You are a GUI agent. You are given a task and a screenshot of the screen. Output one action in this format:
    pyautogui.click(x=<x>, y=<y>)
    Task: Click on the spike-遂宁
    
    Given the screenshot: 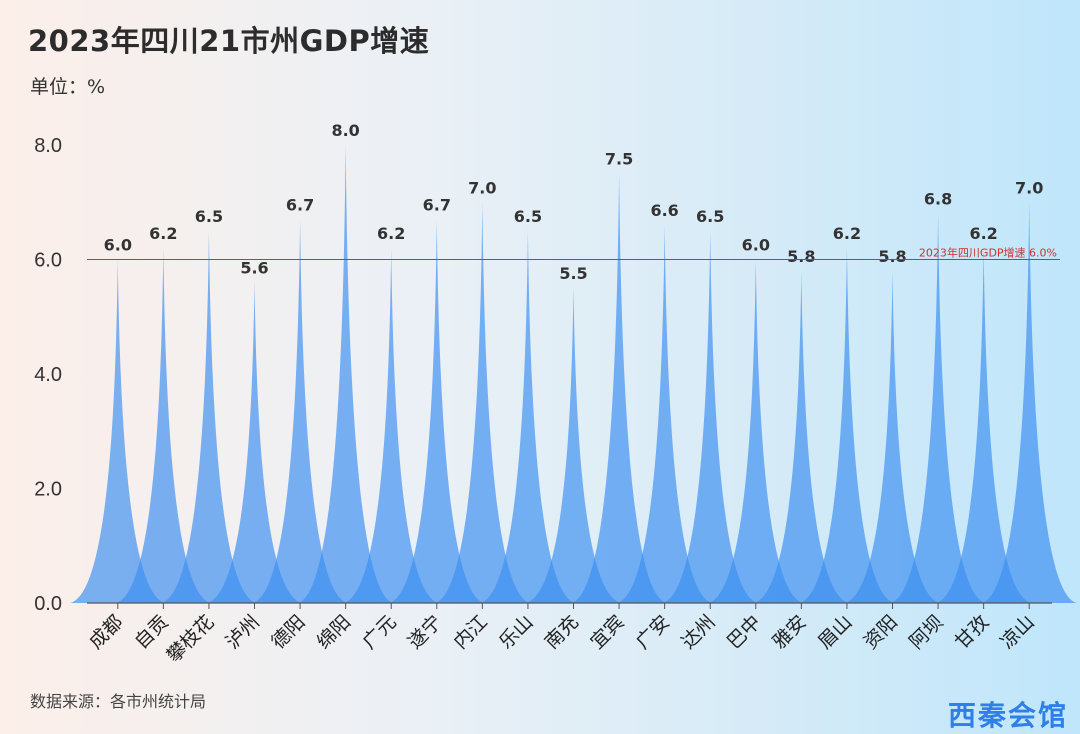 What is the action you would take?
    pyautogui.click(x=436, y=411)
    